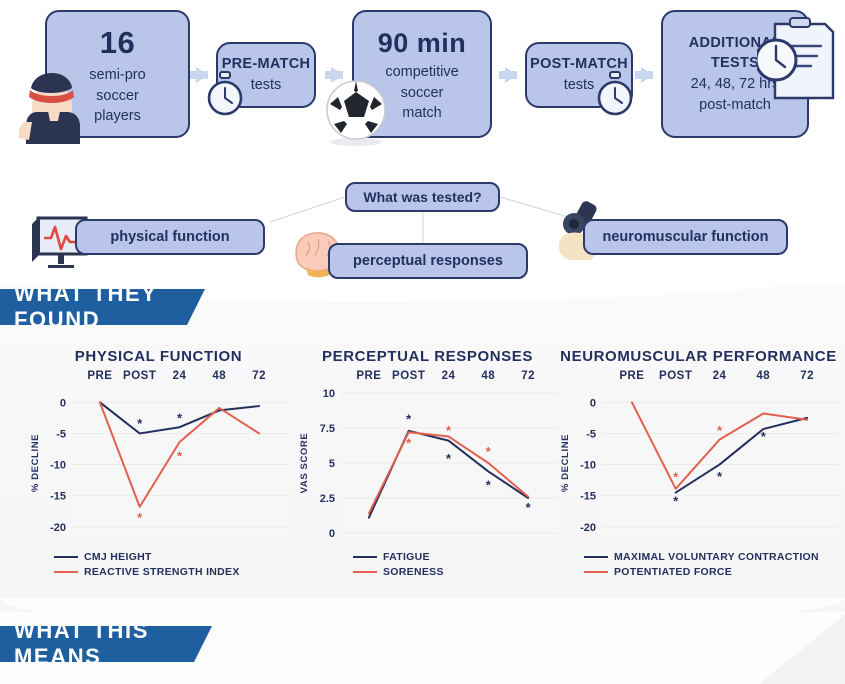  I want to click on players-line-3: players, so click(117, 116).